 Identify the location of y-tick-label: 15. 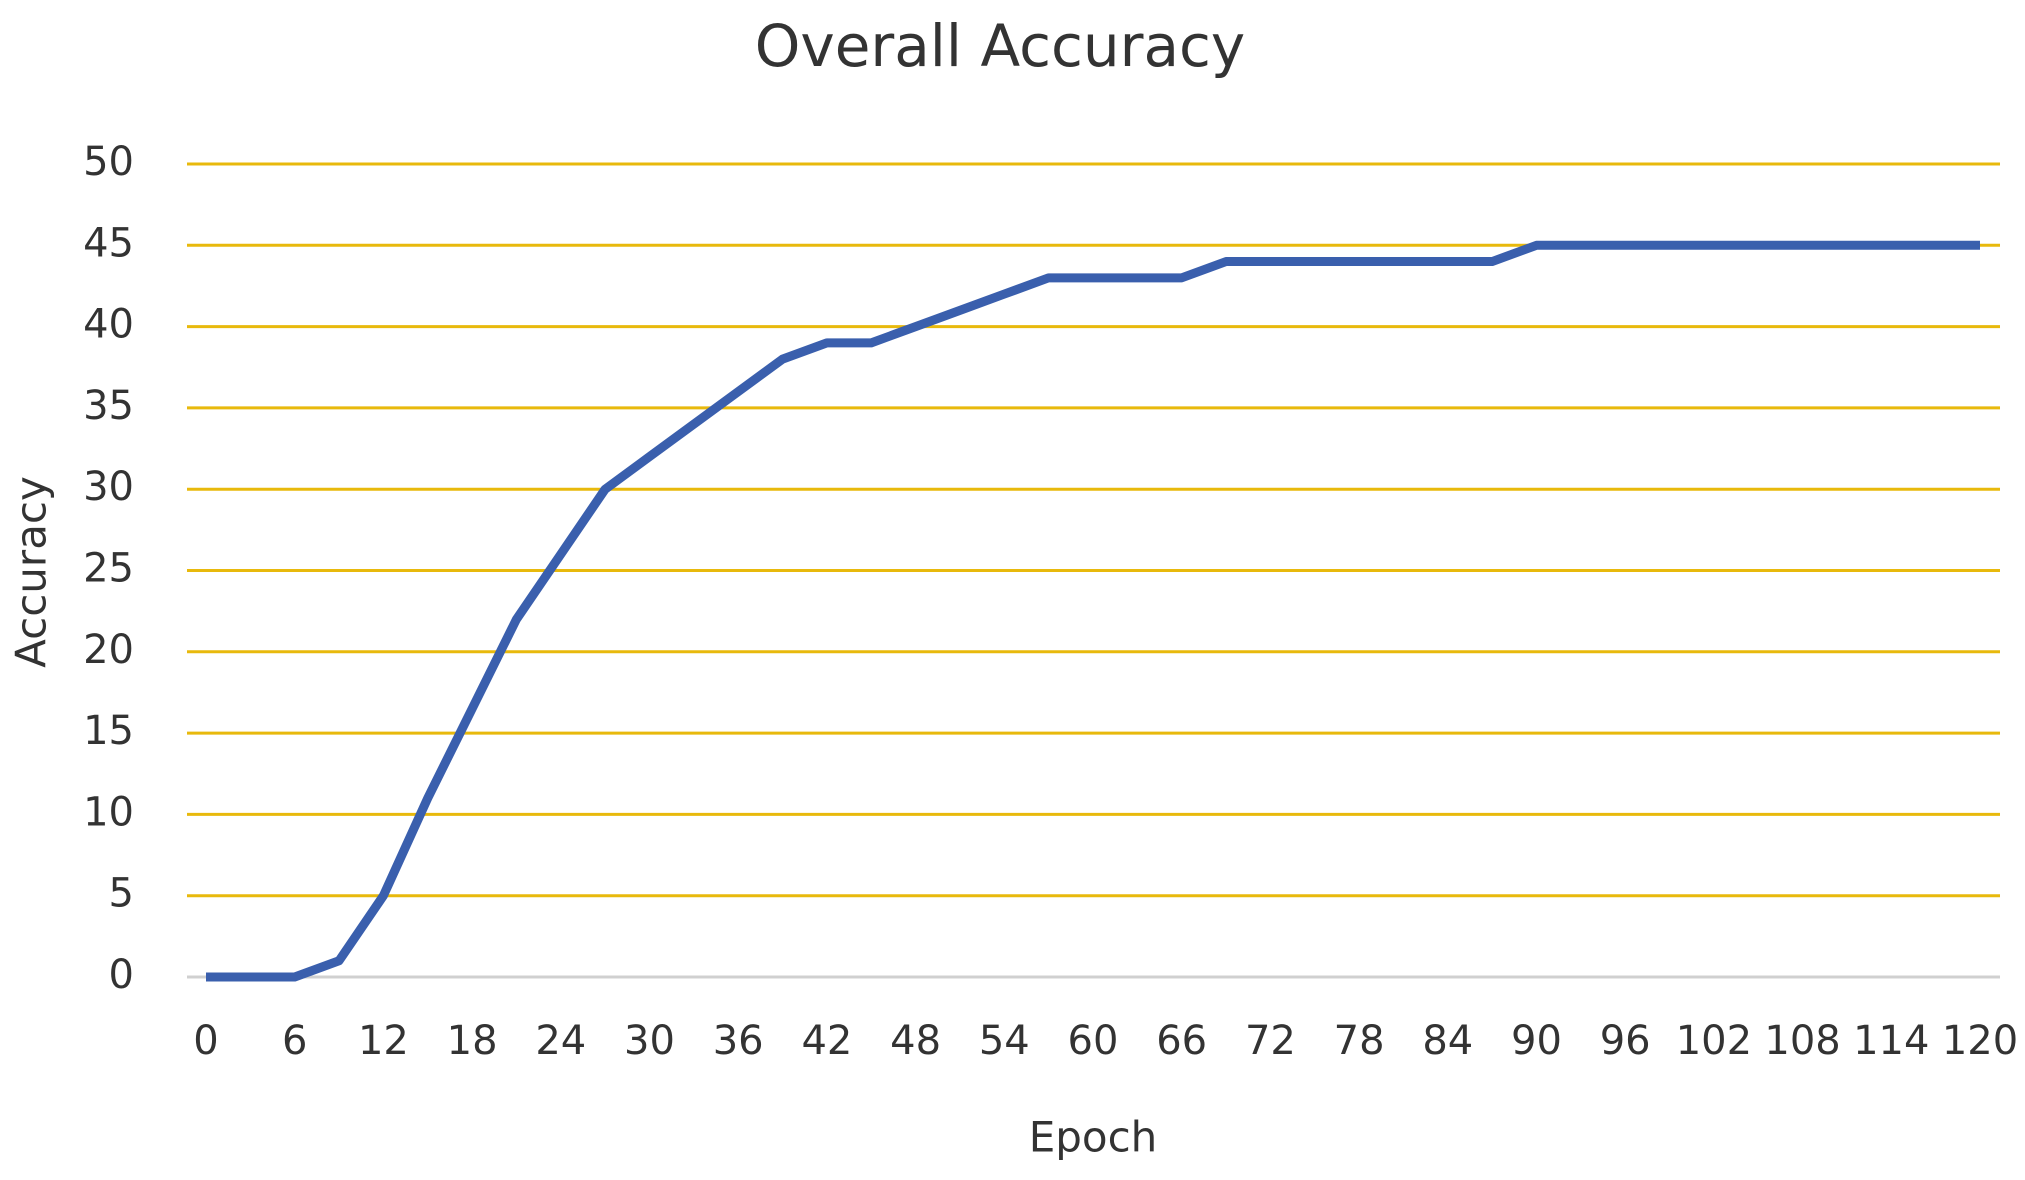
(108, 731).